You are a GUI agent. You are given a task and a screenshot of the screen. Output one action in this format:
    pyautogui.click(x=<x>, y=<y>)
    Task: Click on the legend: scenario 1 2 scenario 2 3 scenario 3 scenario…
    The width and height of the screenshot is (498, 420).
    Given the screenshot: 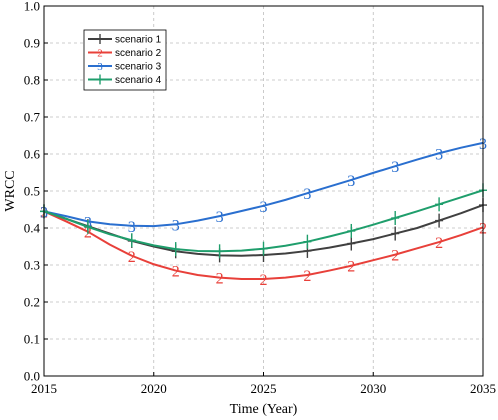 What is the action you would take?
    pyautogui.click(x=125, y=60)
    